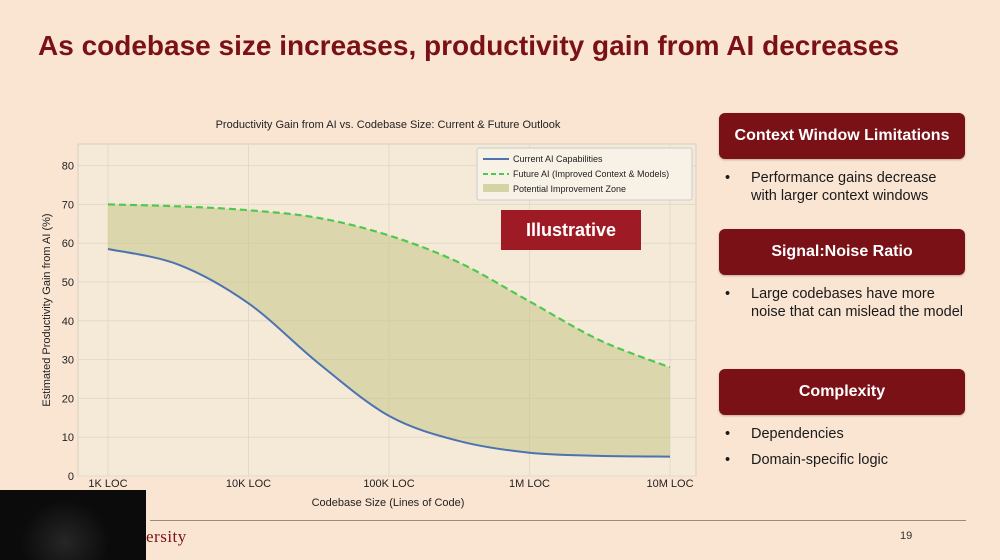 This screenshot has width=1000, height=560. Describe the element at coordinates (68, 205) in the screenshot. I see `y-tick-label: 70` at that location.